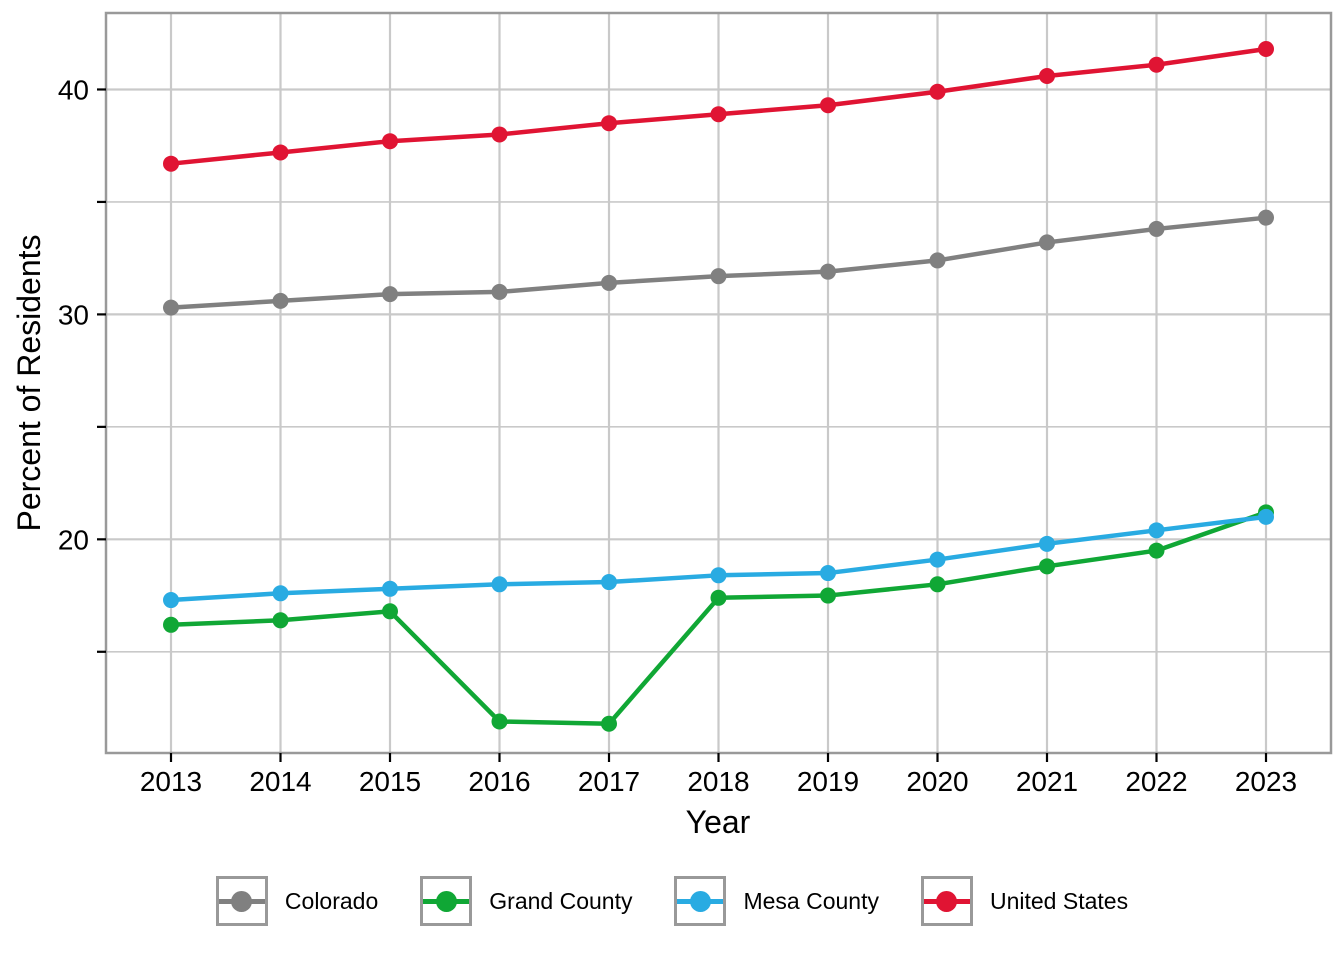  Describe the element at coordinates (718, 822) in the screenshot. I see `x-axis-title: Year` at that location.